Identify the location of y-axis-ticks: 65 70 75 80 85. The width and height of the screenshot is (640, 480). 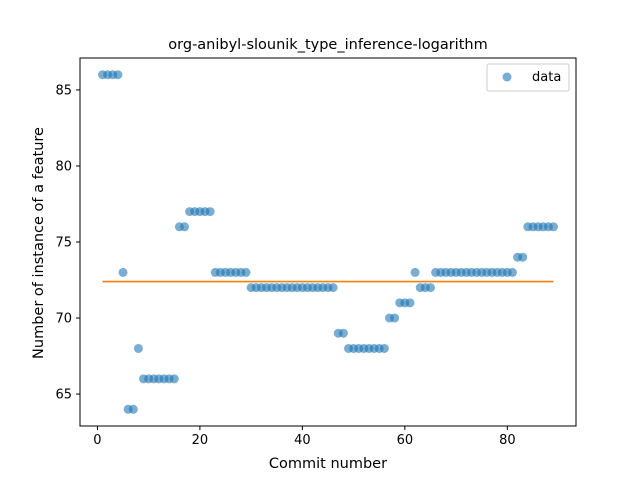
(67, 243).